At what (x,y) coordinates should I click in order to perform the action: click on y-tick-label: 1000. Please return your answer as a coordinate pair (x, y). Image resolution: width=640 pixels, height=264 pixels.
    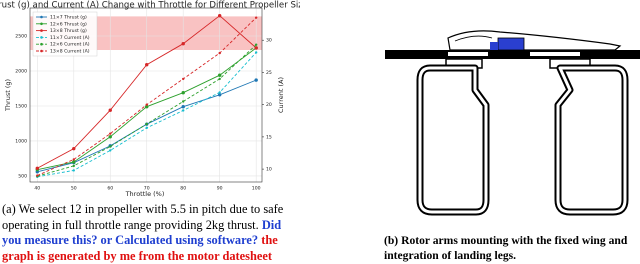
    Looking at the image, I should click on (21, 141).